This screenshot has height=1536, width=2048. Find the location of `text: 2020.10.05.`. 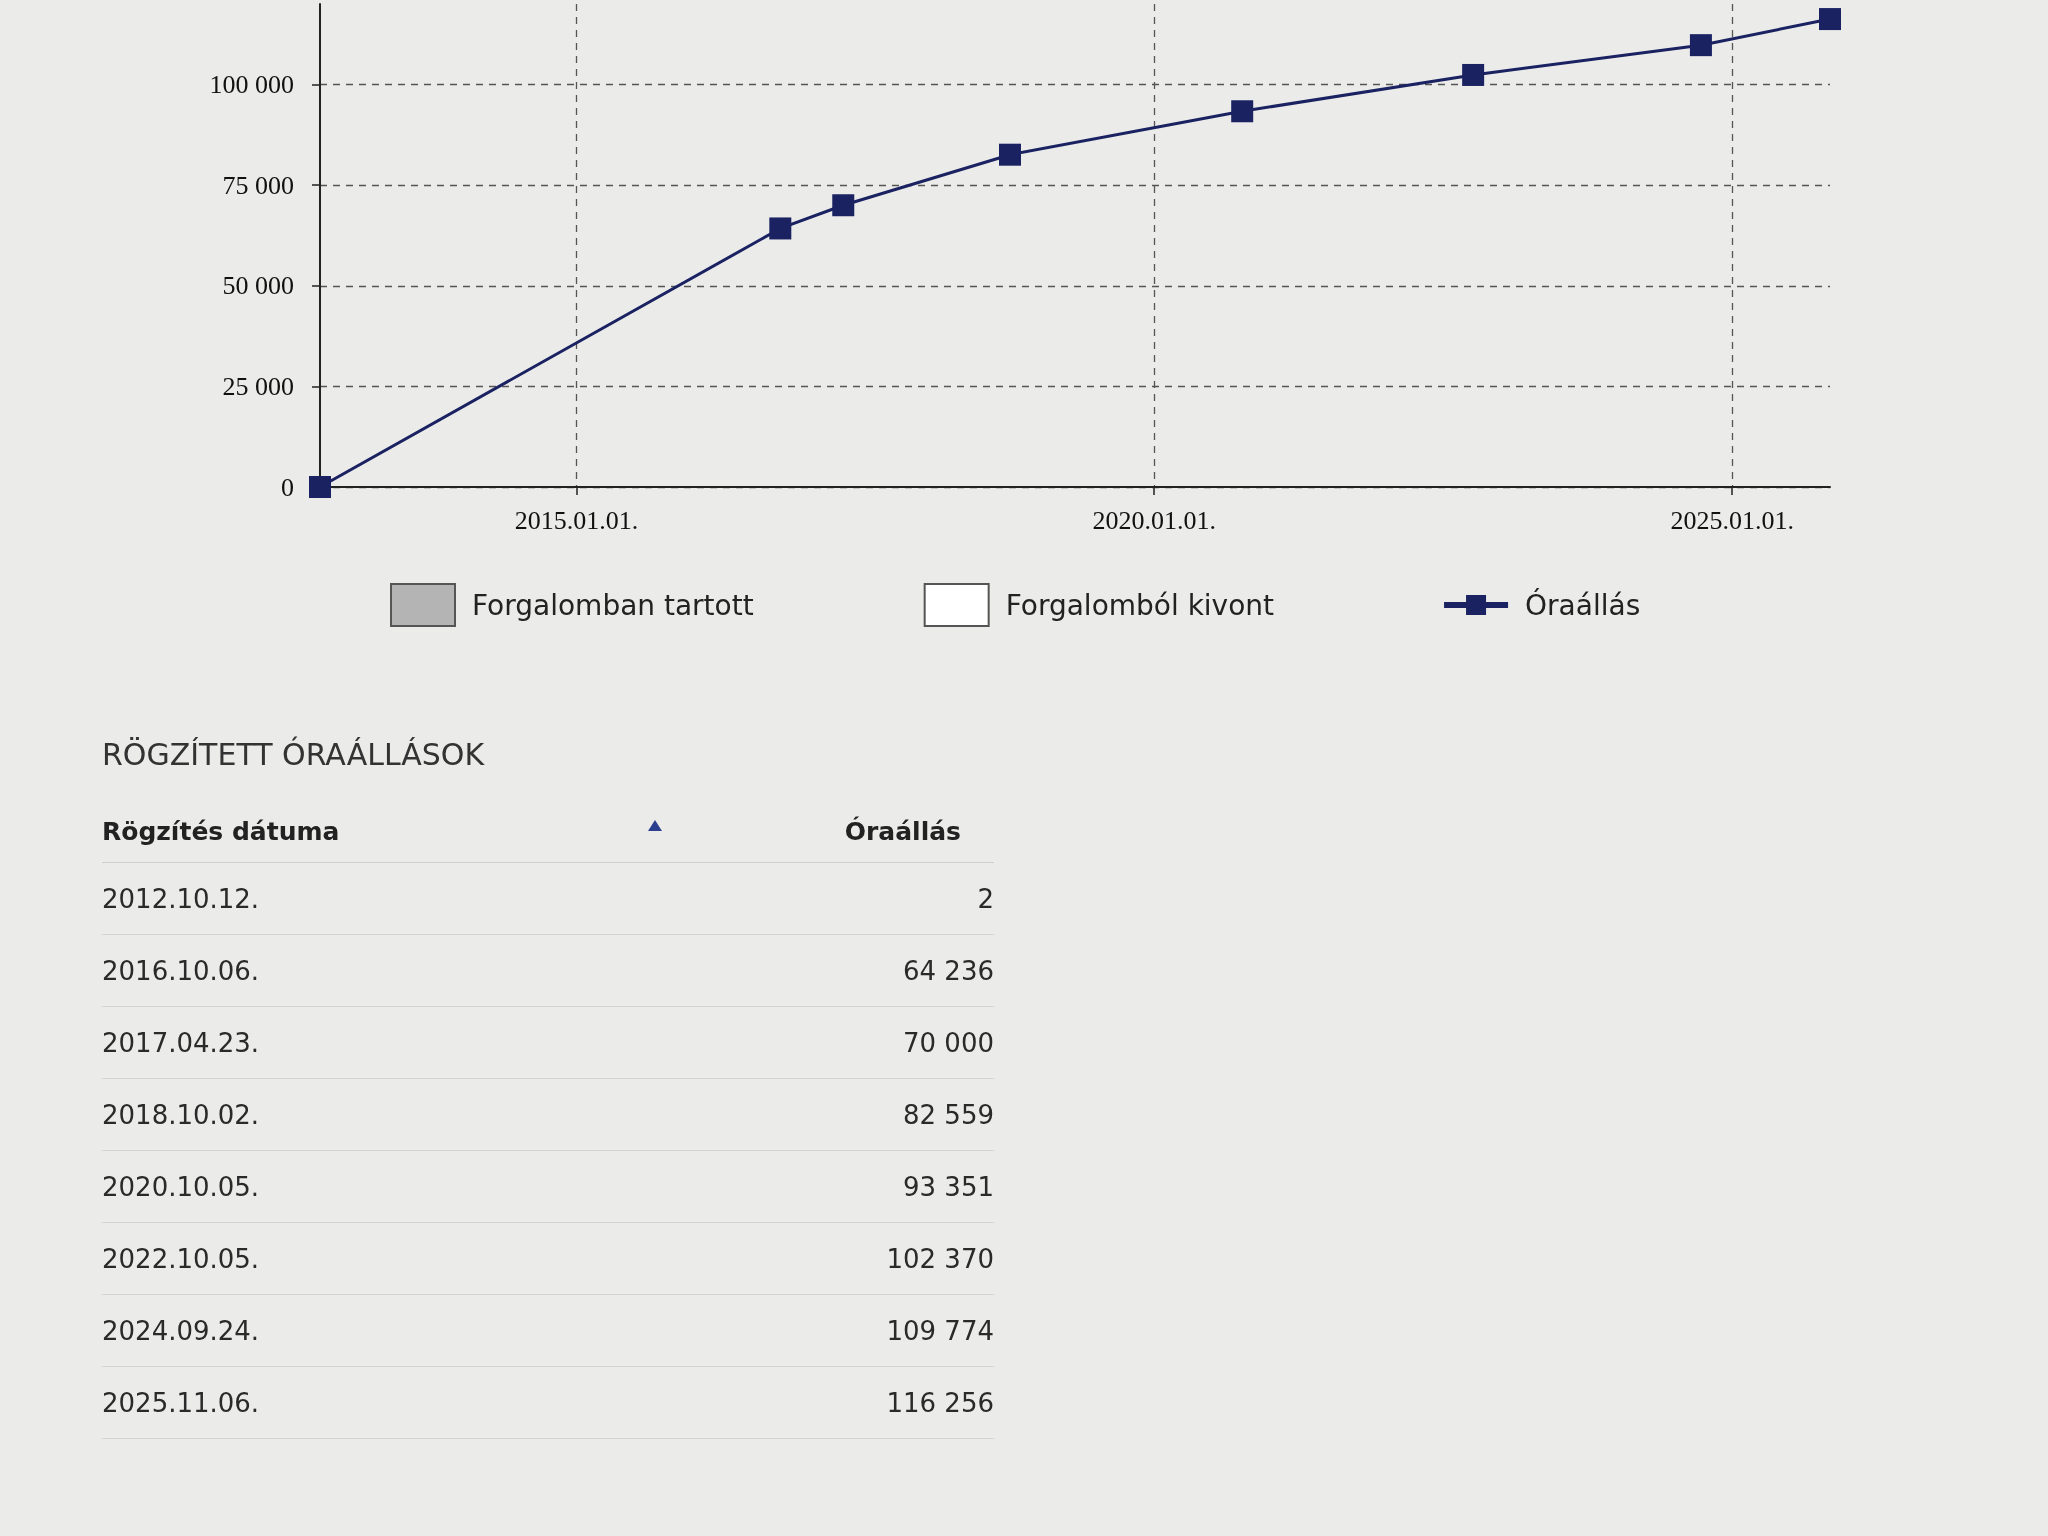

text: 2020.10.05. is located at coordinates (402, 1186).